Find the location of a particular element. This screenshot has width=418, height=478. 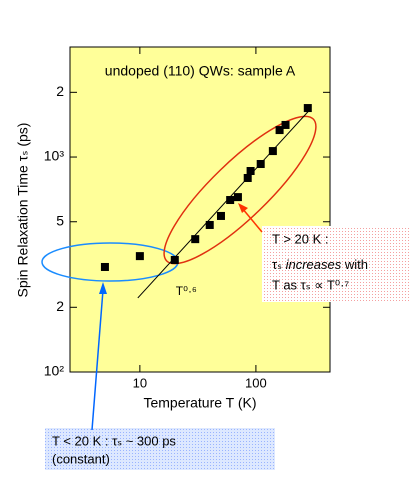

high-t-arrow is located at coordinates (252, 220).